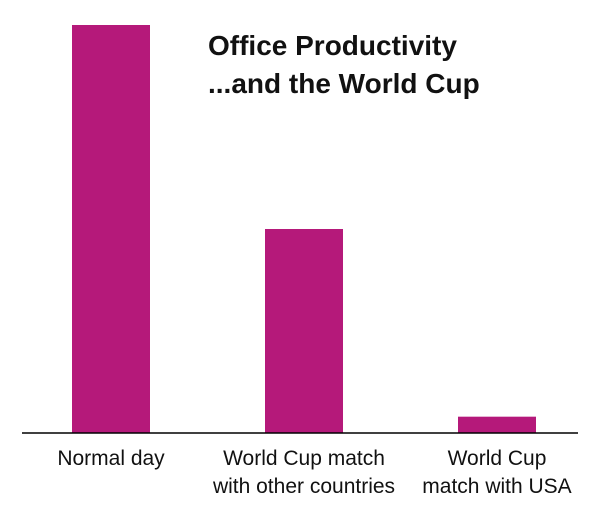  Describe the element at coordinates (496, 486) in the screenshot. I see `category-label-3-line-2: match with USA` at that location.